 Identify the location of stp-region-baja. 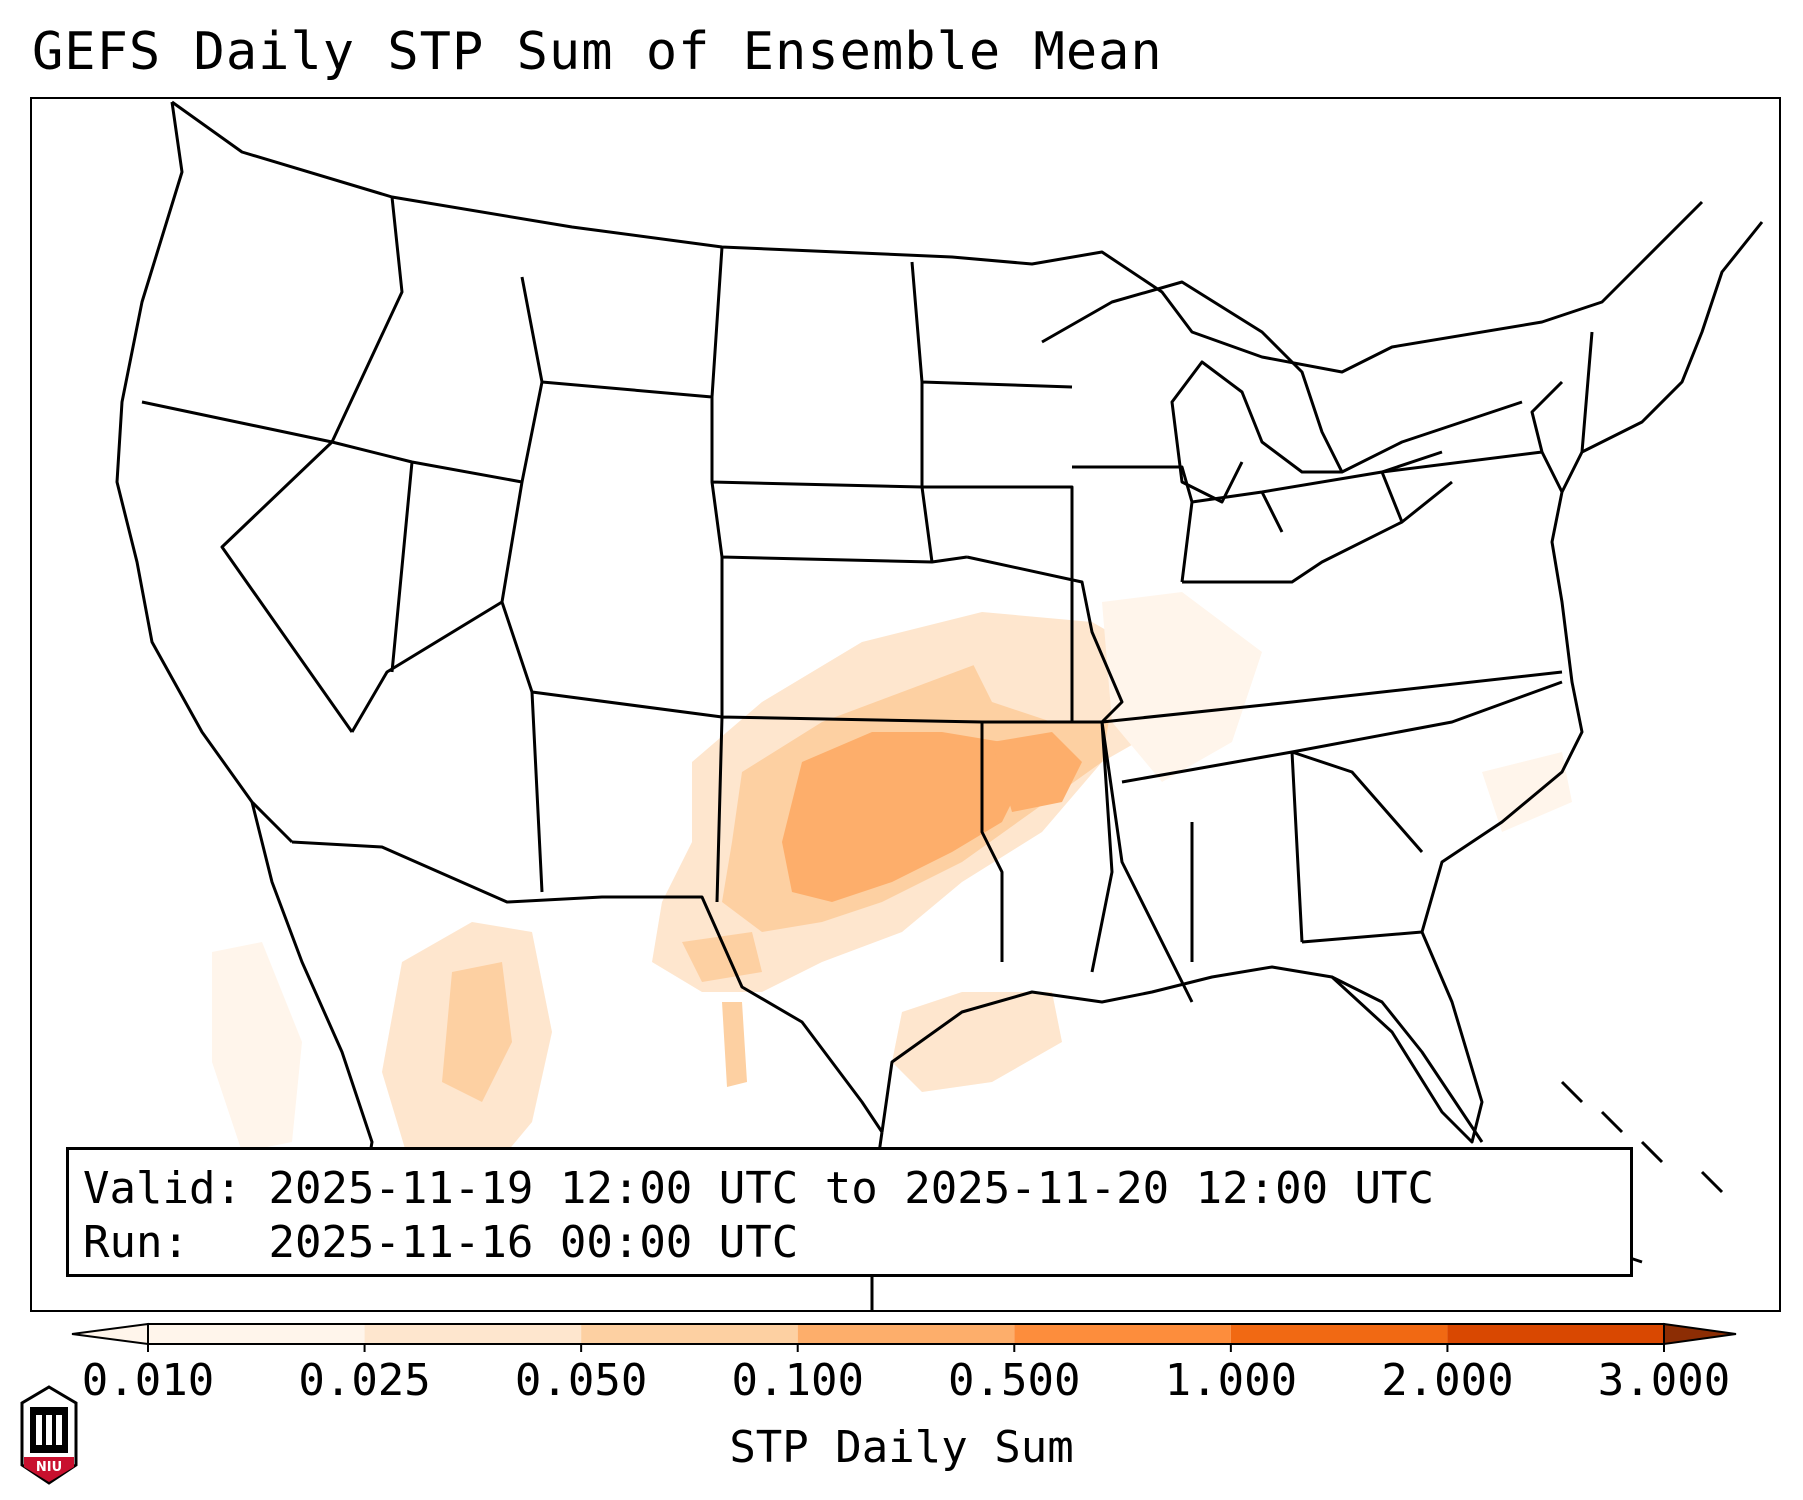
(257, 1047).